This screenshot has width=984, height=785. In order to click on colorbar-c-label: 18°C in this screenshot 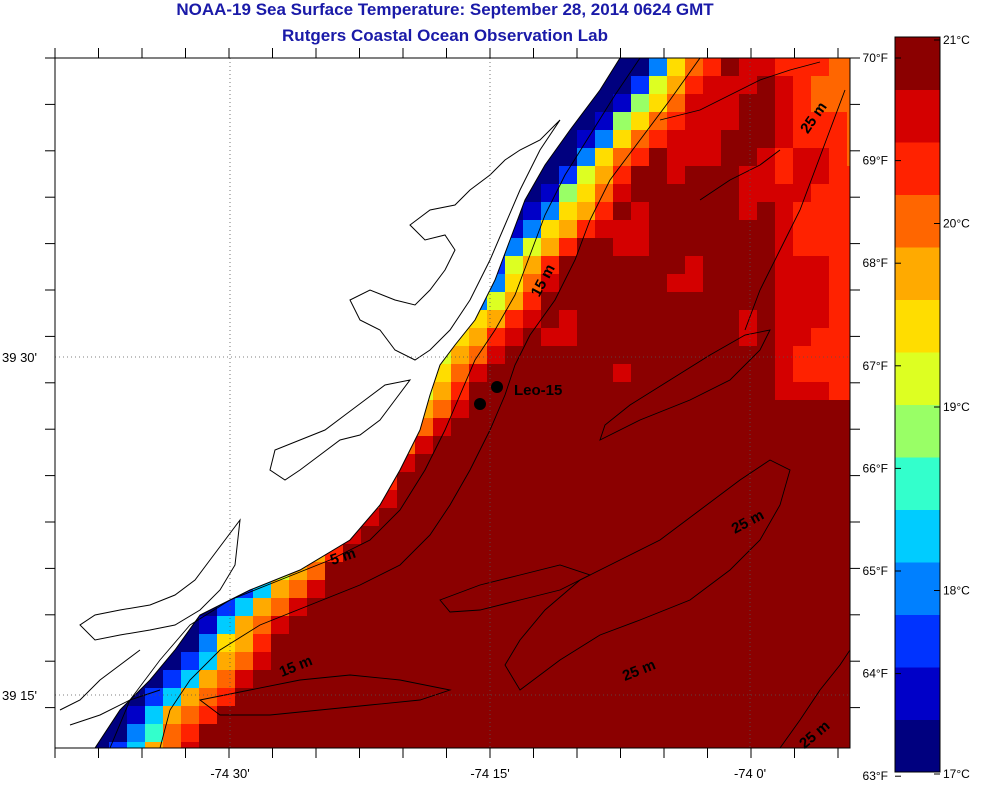, I will do `click(956, 591)`.